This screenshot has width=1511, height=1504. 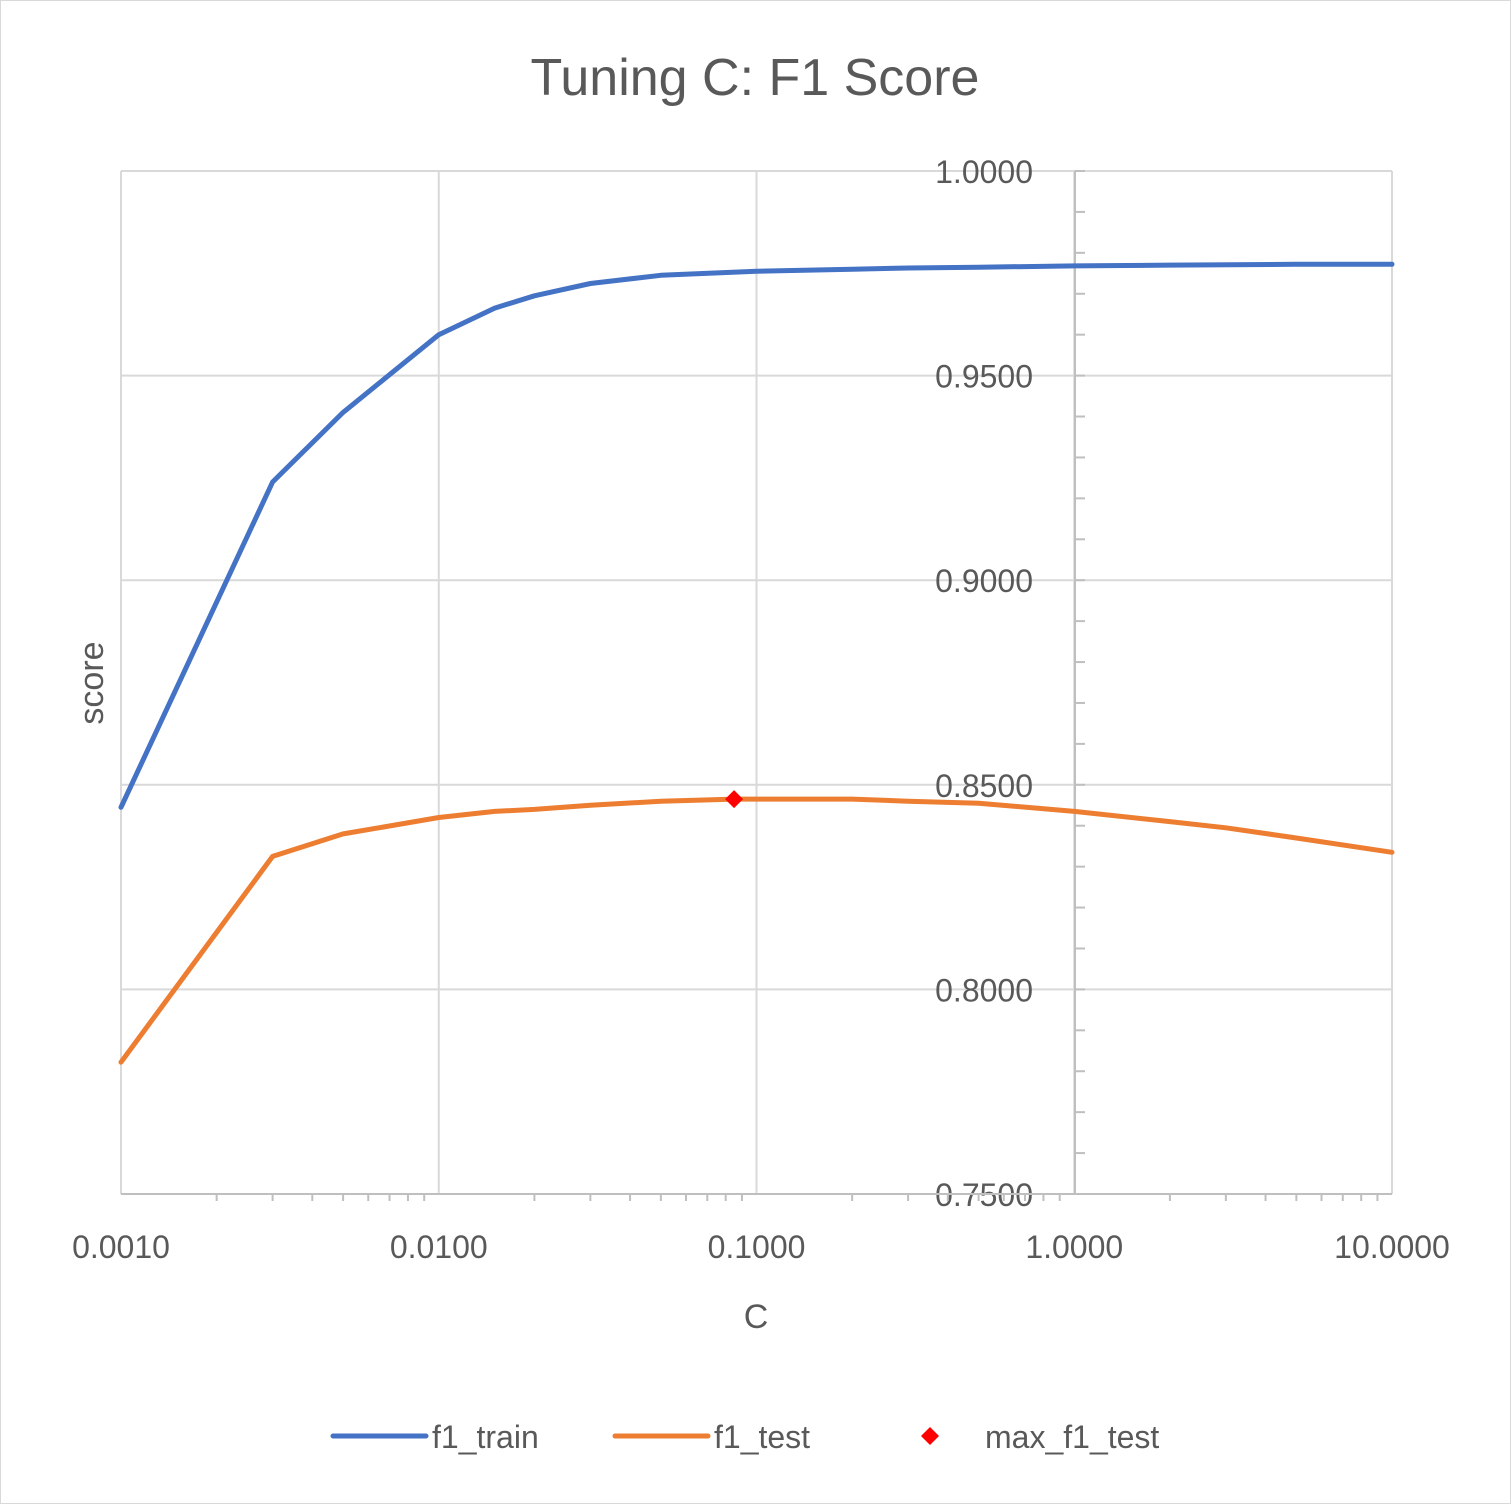 What do you see at coordinates (1392, 1247) in the screenshot?
I see `x-tick-label: 10.0000` at bounding box center [1392, 1247].